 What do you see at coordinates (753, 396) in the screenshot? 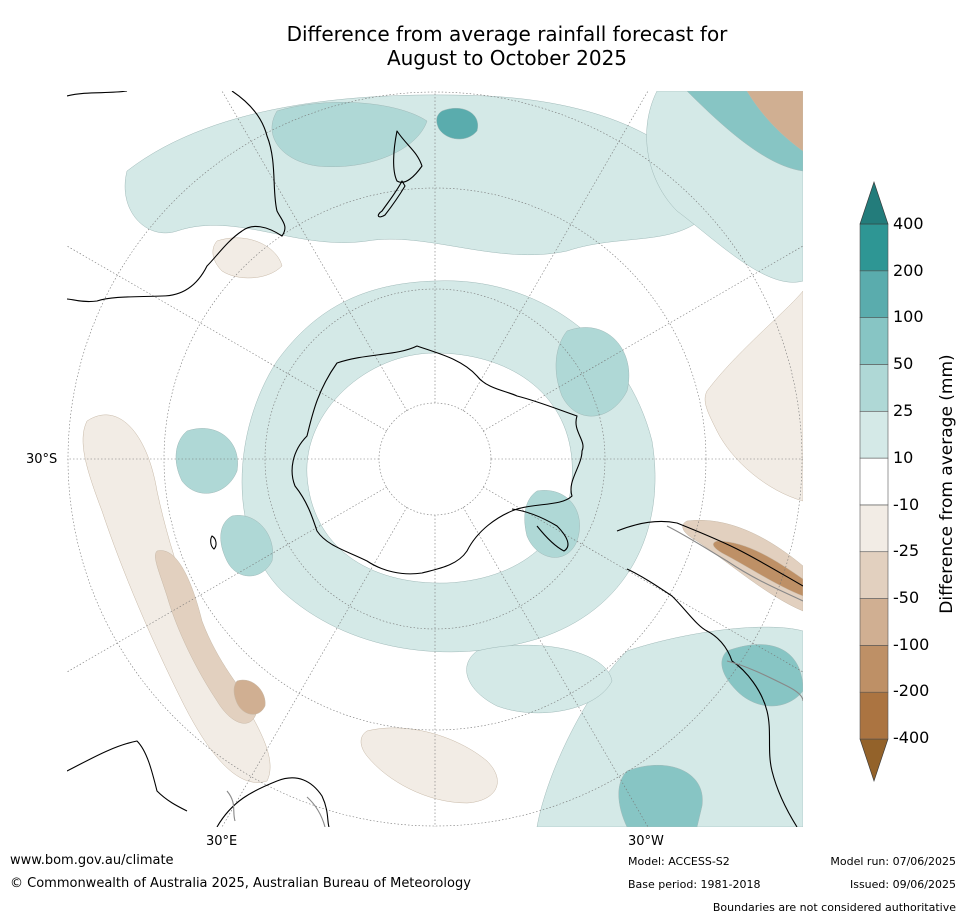
I see `dry-patch-east-pacific` at bounding box center [753, 396].